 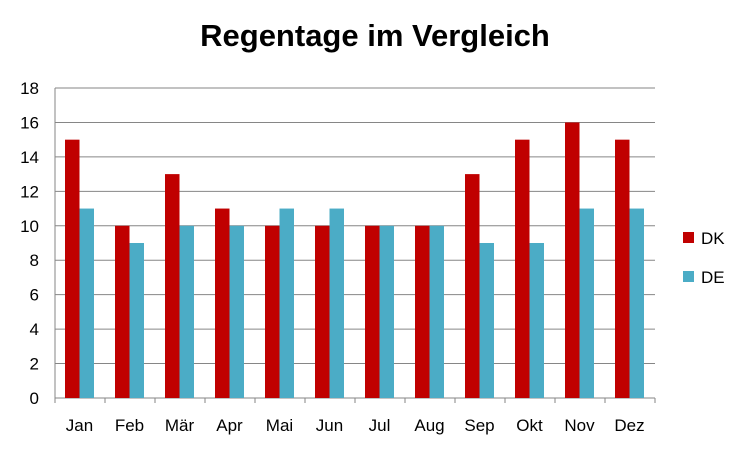 What do you see at coordinates (29, 191) in the screenshot?
I see `y-tick-label: 12` at bounding box center [29, 191].